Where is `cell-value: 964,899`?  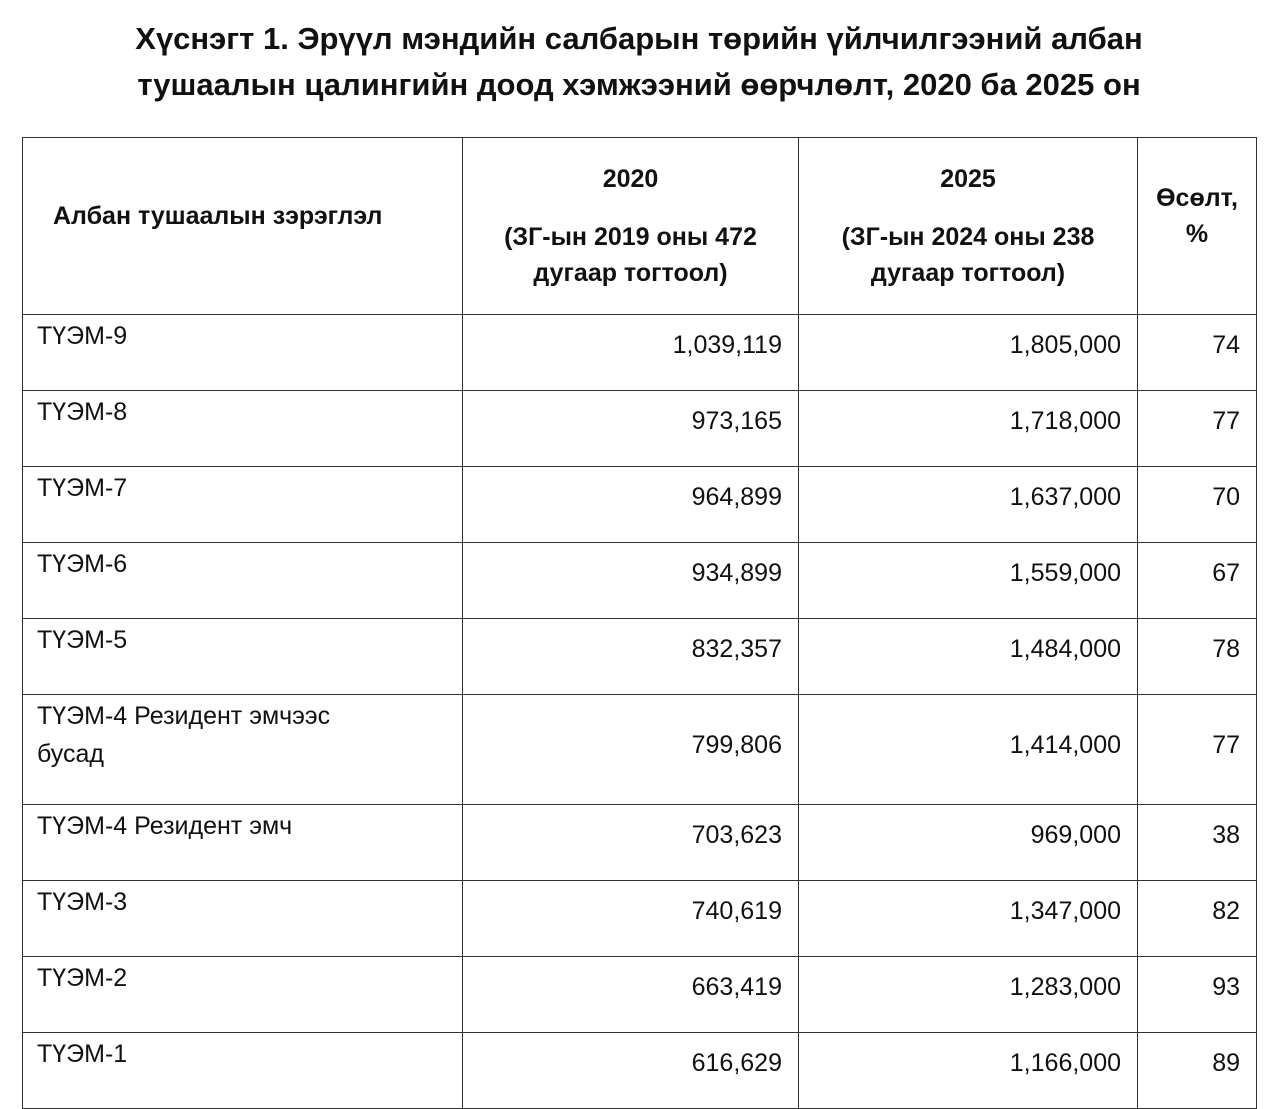 cell-value: 964,899 is located at coordinates (630, 504).